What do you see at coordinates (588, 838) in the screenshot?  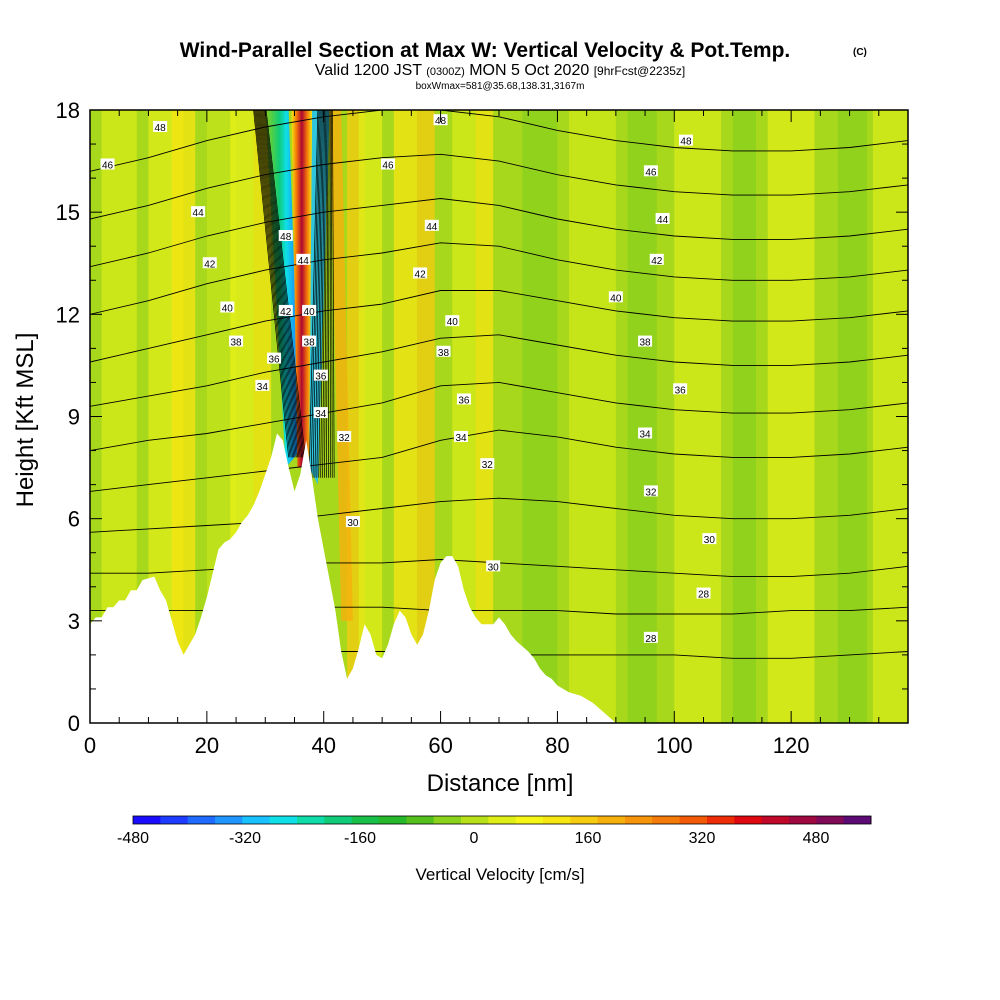 I see `colorbar-tick-label: 160` at bounding box center [588, 838].